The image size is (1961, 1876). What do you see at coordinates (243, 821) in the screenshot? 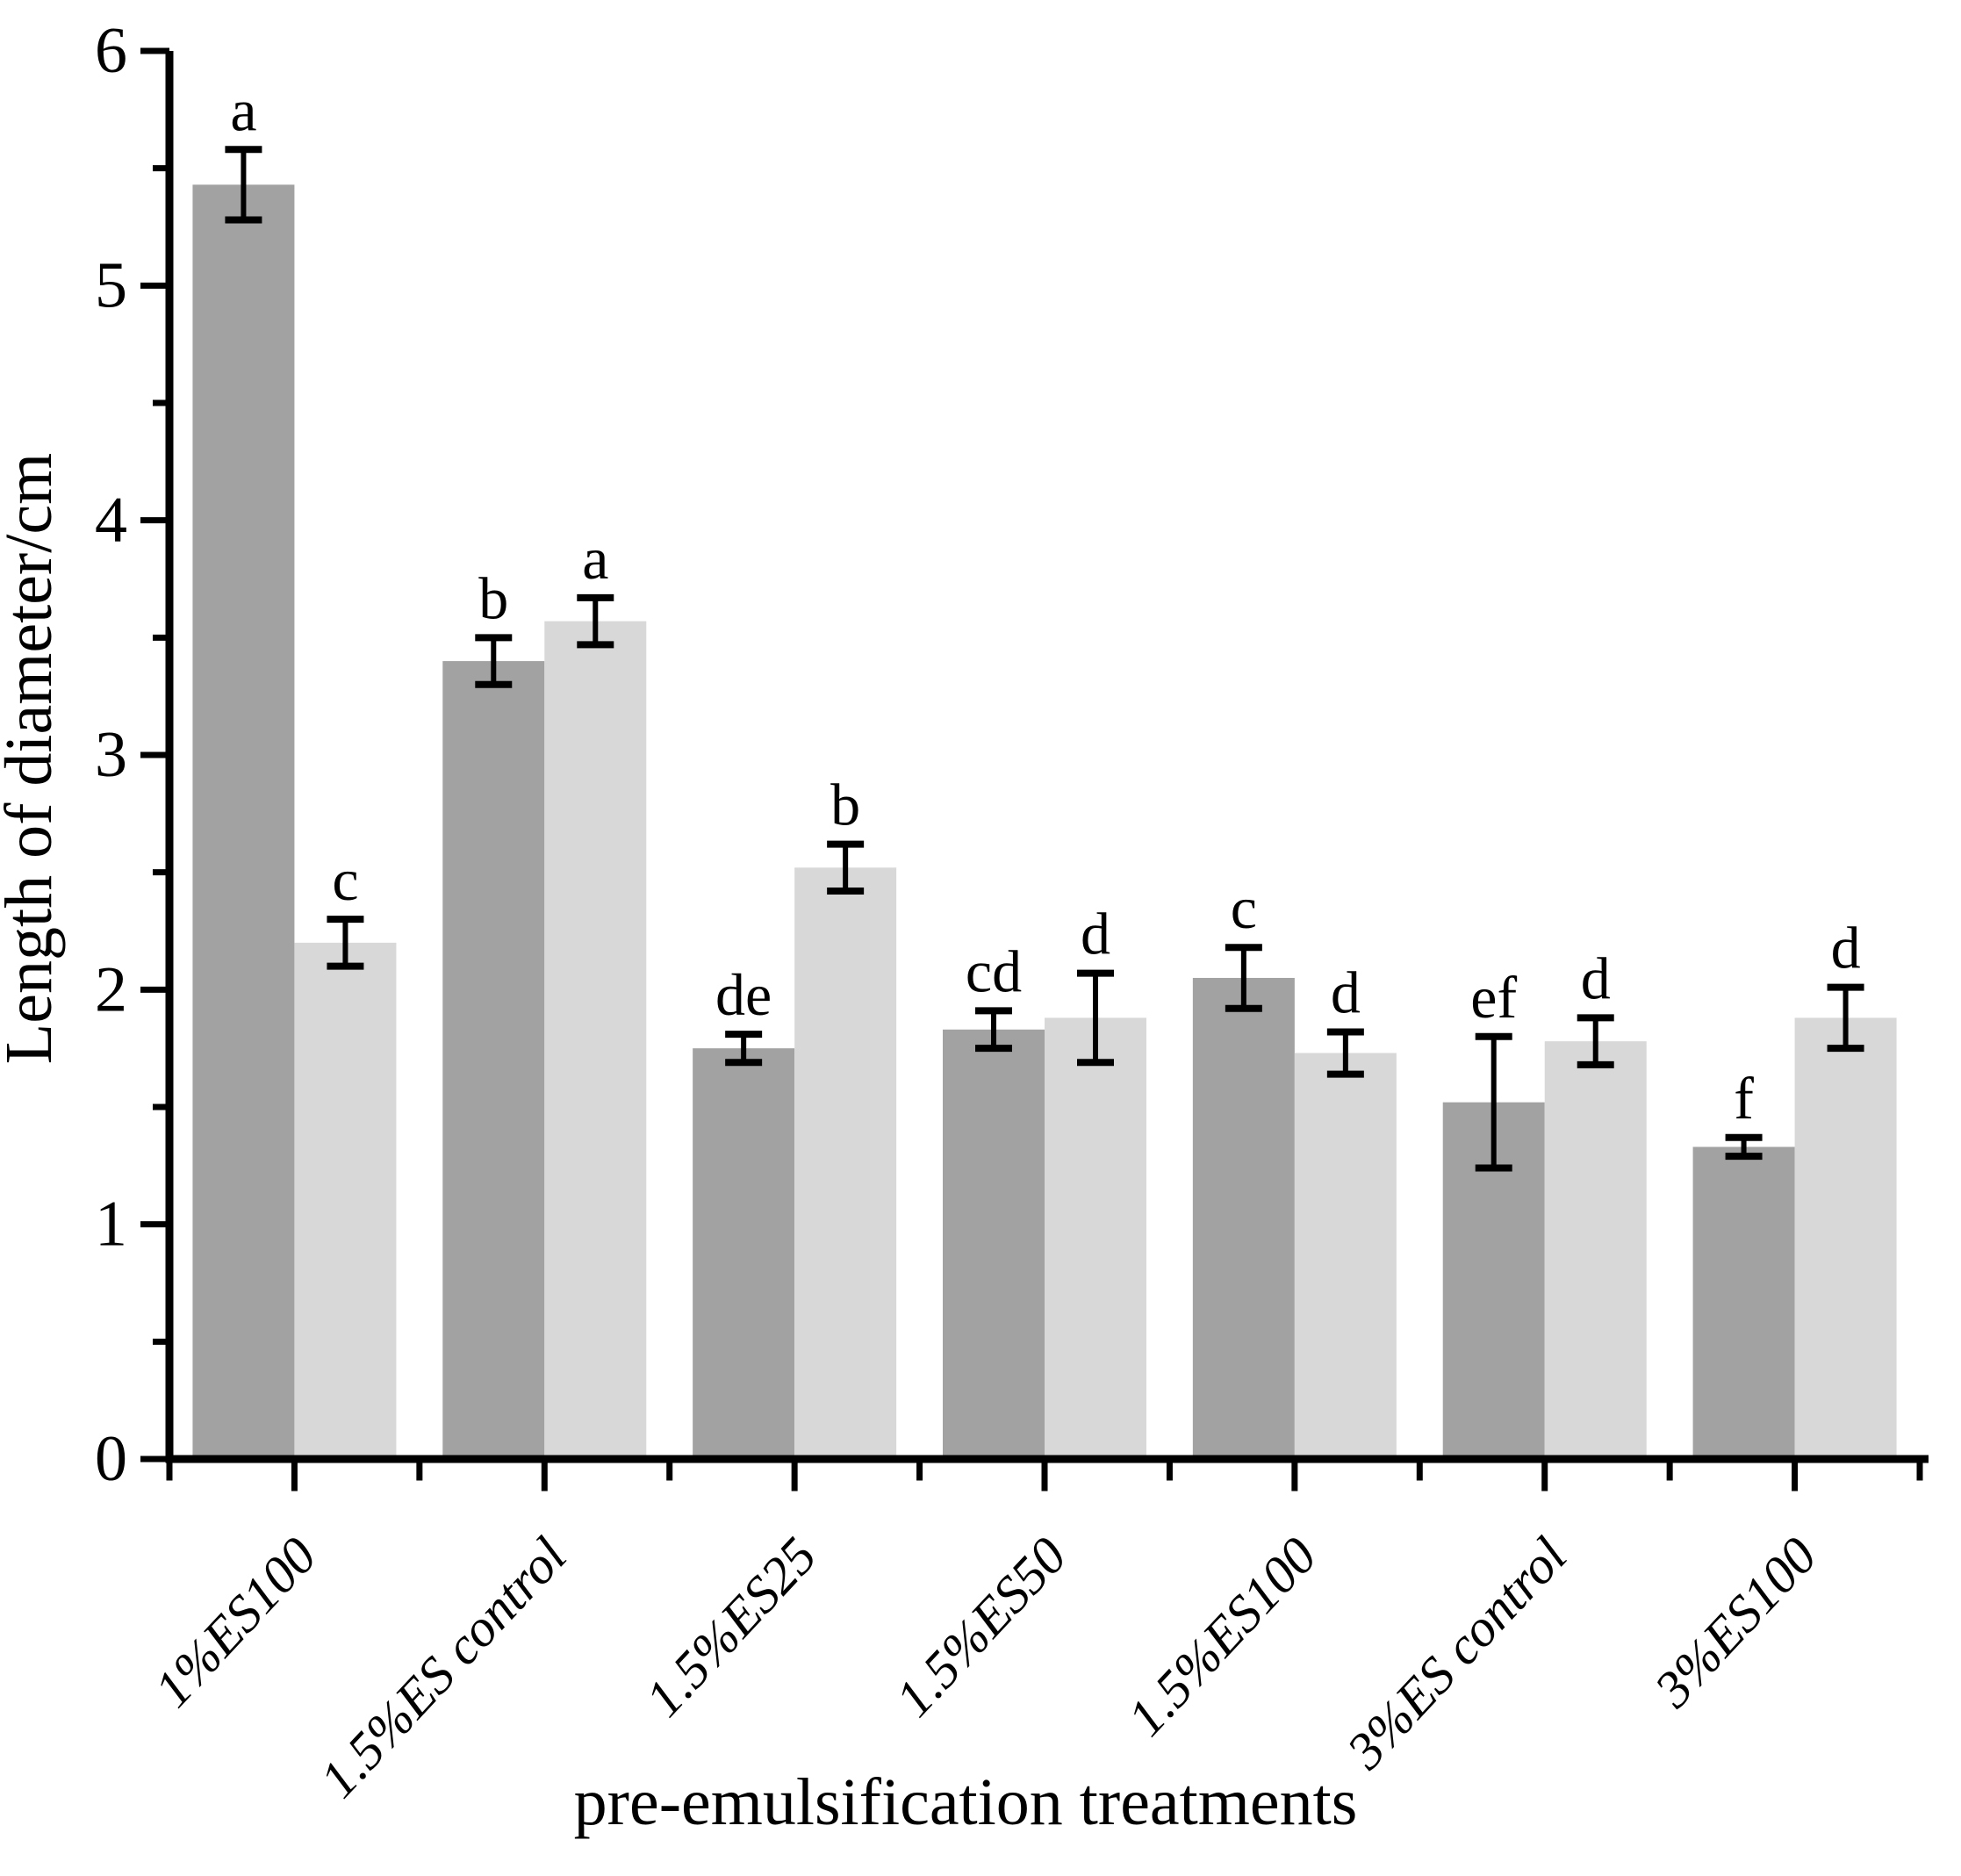
I see `bar-dark-gray-series-1%ES100` at bounding box center [243, 821].